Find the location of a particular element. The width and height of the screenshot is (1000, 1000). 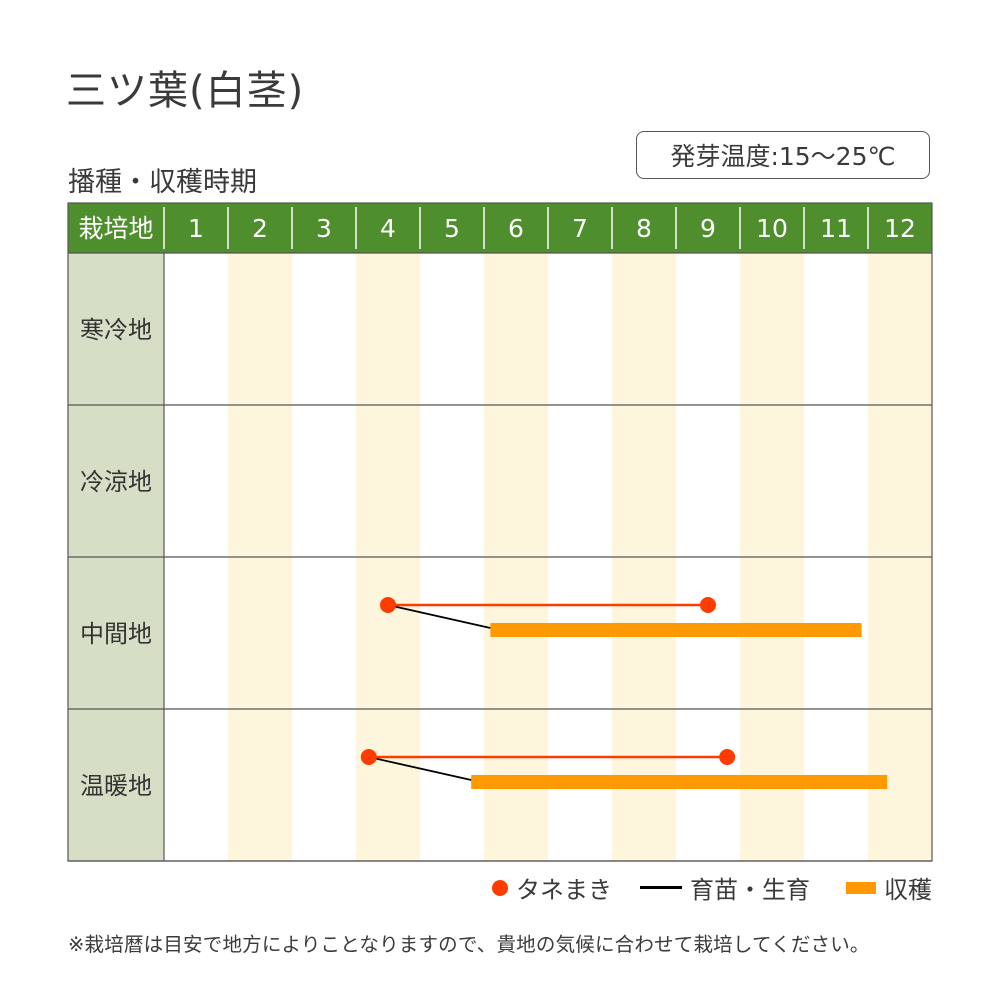

month-tick-label: 6 is located at coordinates (516, 228).